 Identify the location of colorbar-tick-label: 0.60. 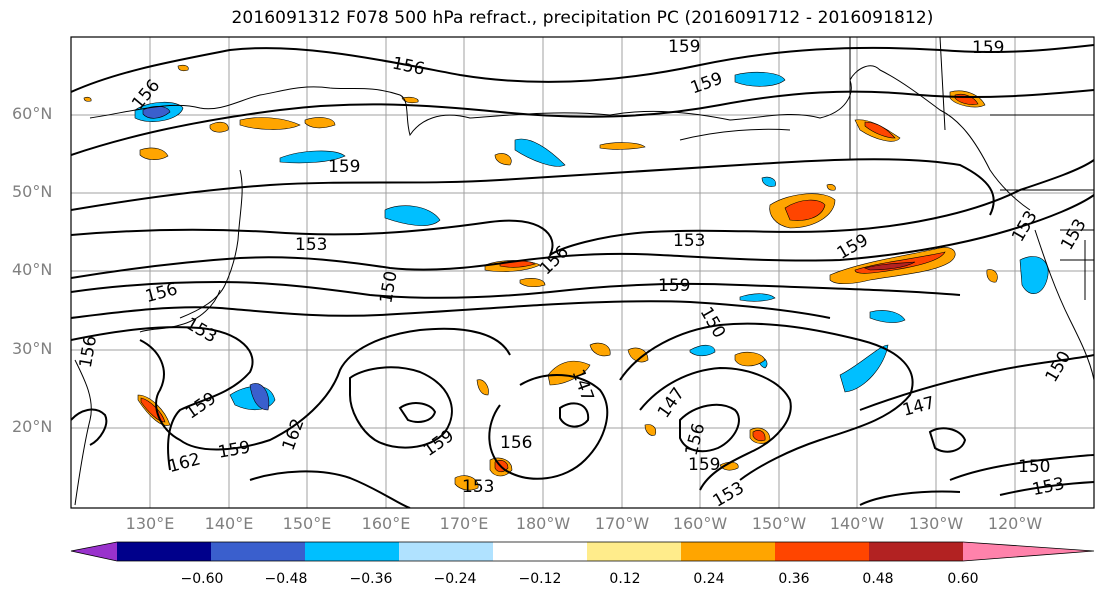
(963, 579).